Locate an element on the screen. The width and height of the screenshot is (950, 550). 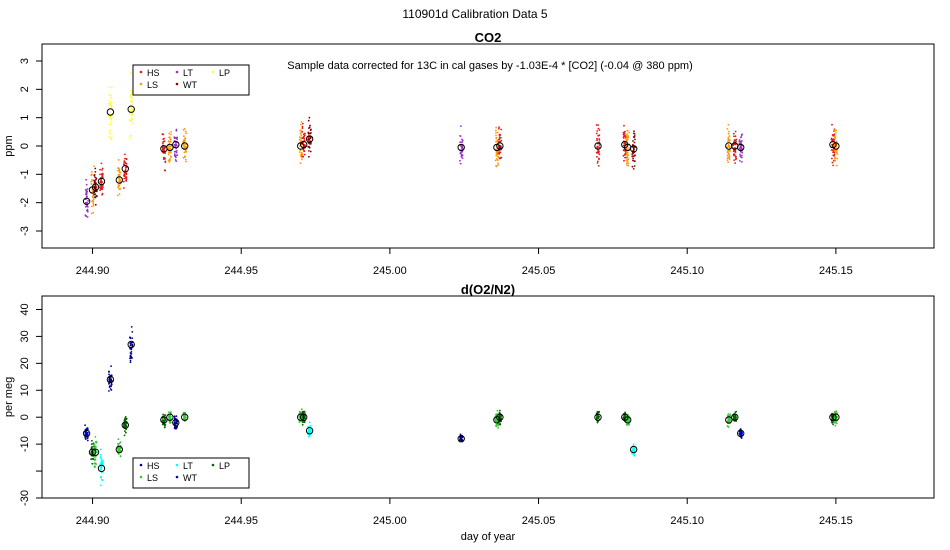
o2n2-y-tick-label: 20 is located at coordinates (25, 363).